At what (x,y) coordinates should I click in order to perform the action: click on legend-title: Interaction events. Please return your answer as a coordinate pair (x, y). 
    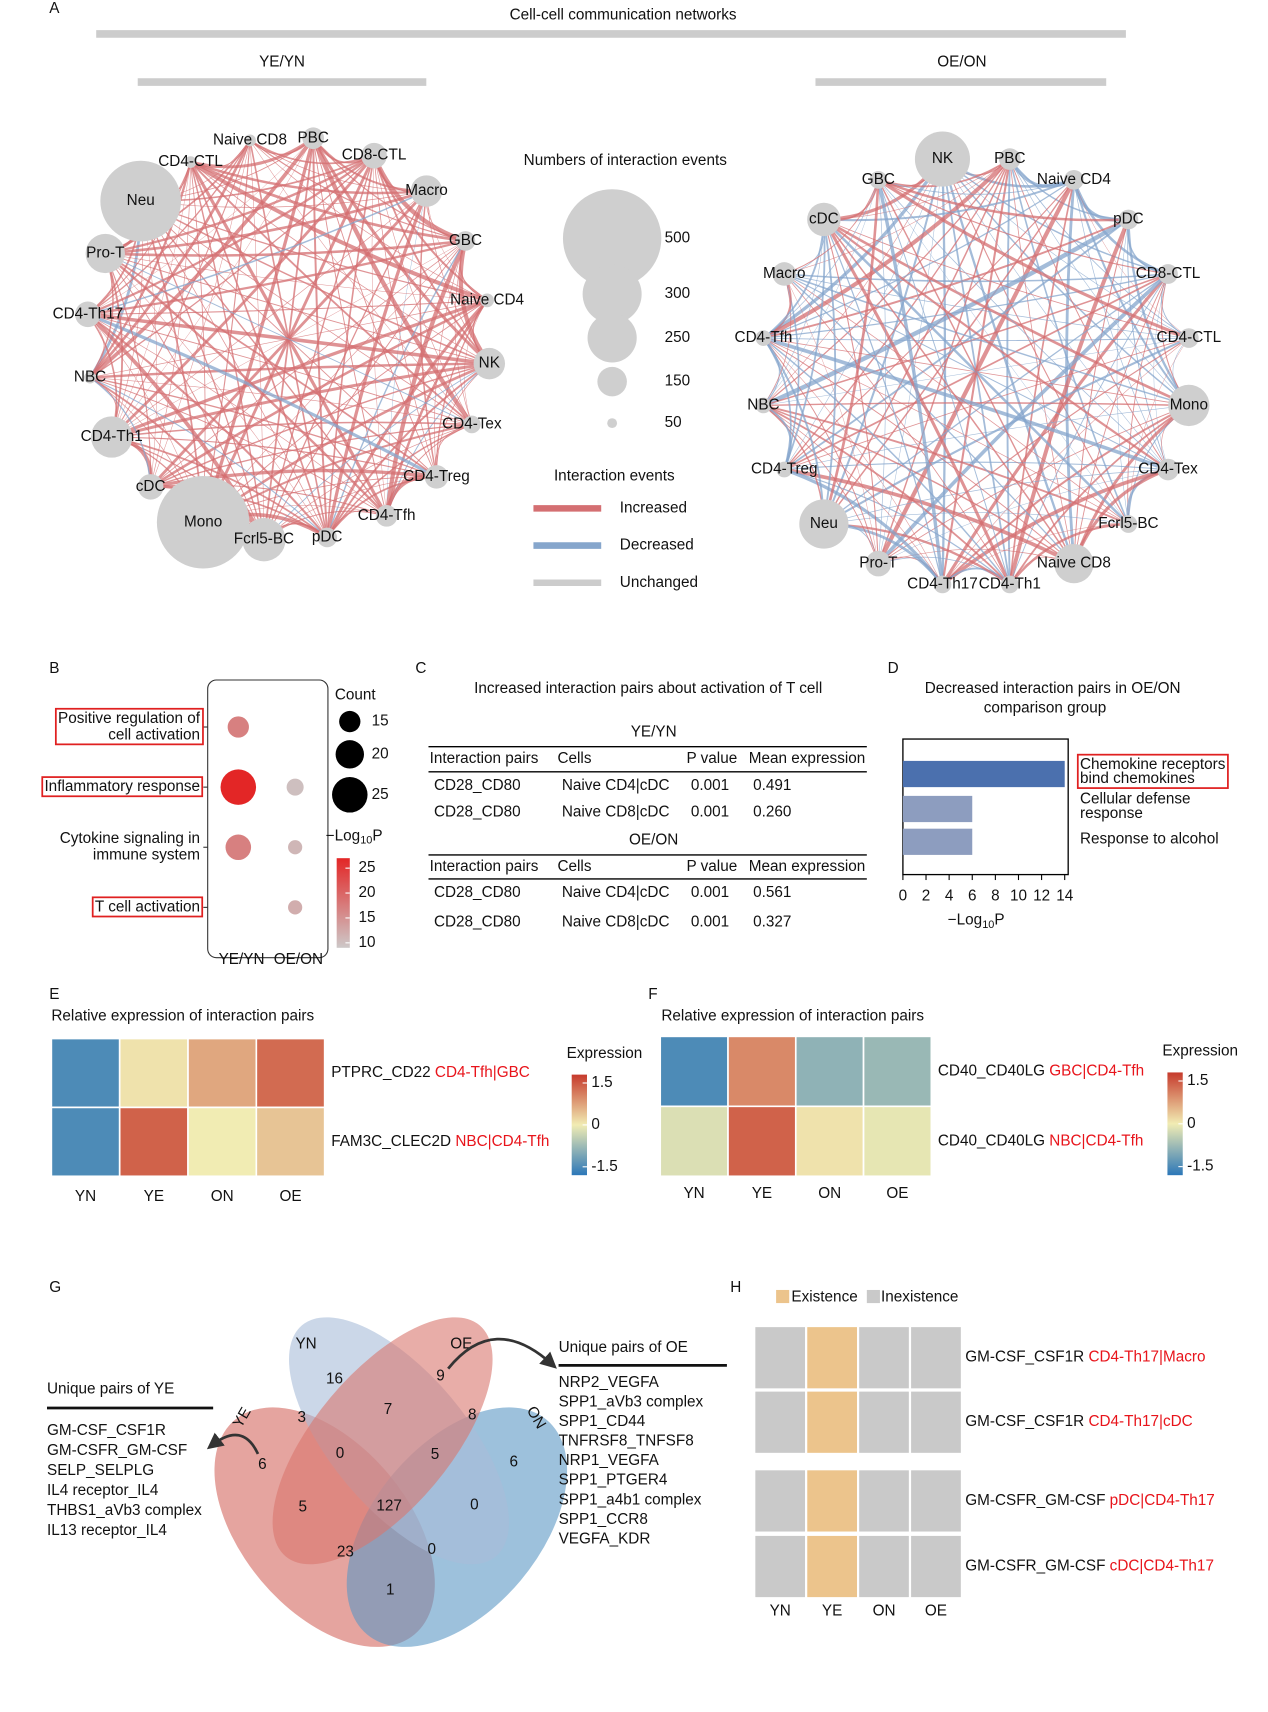
    Looking at the image, I should click on (614, 476).